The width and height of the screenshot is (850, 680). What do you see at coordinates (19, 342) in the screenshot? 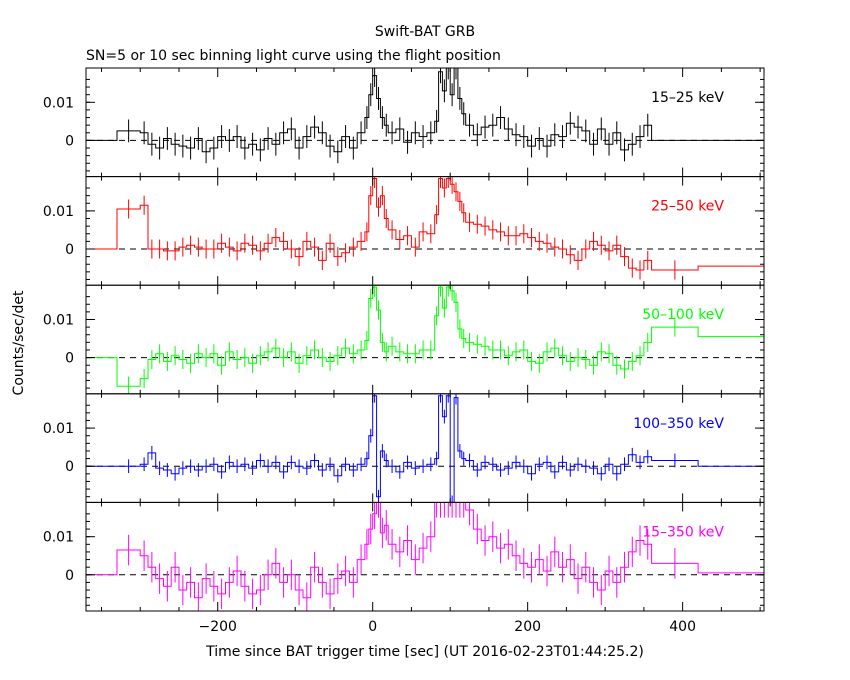
I see `y-axis-label: Counts/sec/det` at bounding box center [19, 342].